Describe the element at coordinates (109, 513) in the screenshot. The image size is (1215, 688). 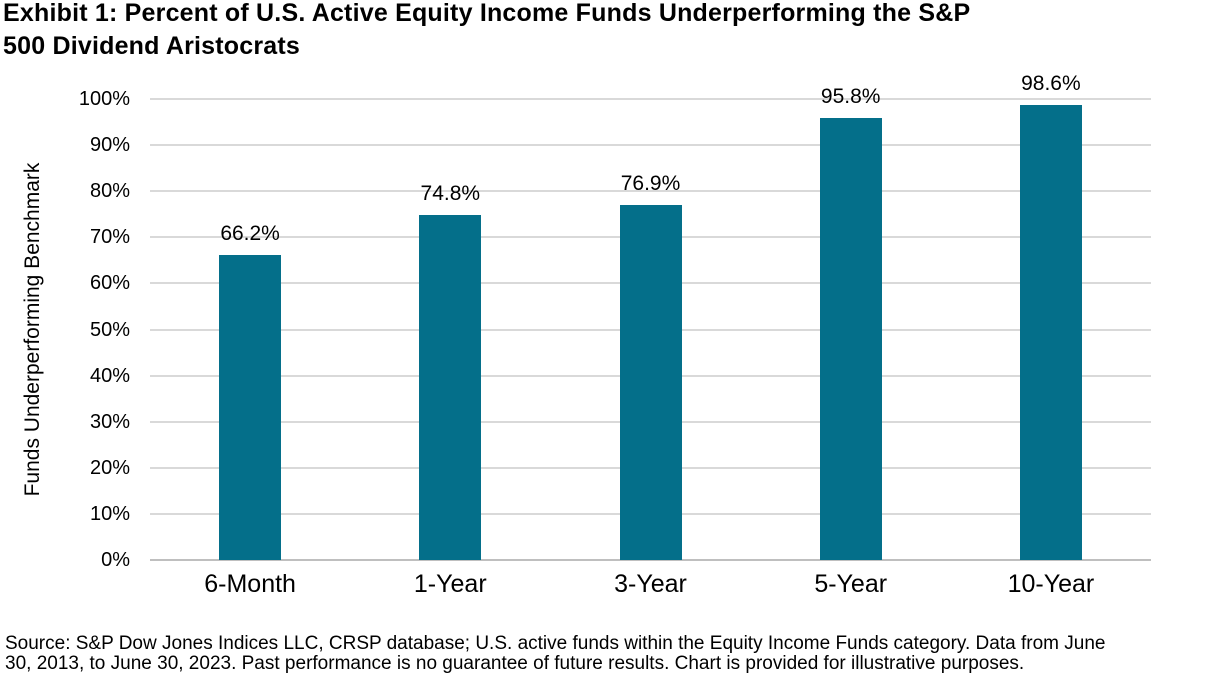
I see `y-tick-label: 10%` at that location.